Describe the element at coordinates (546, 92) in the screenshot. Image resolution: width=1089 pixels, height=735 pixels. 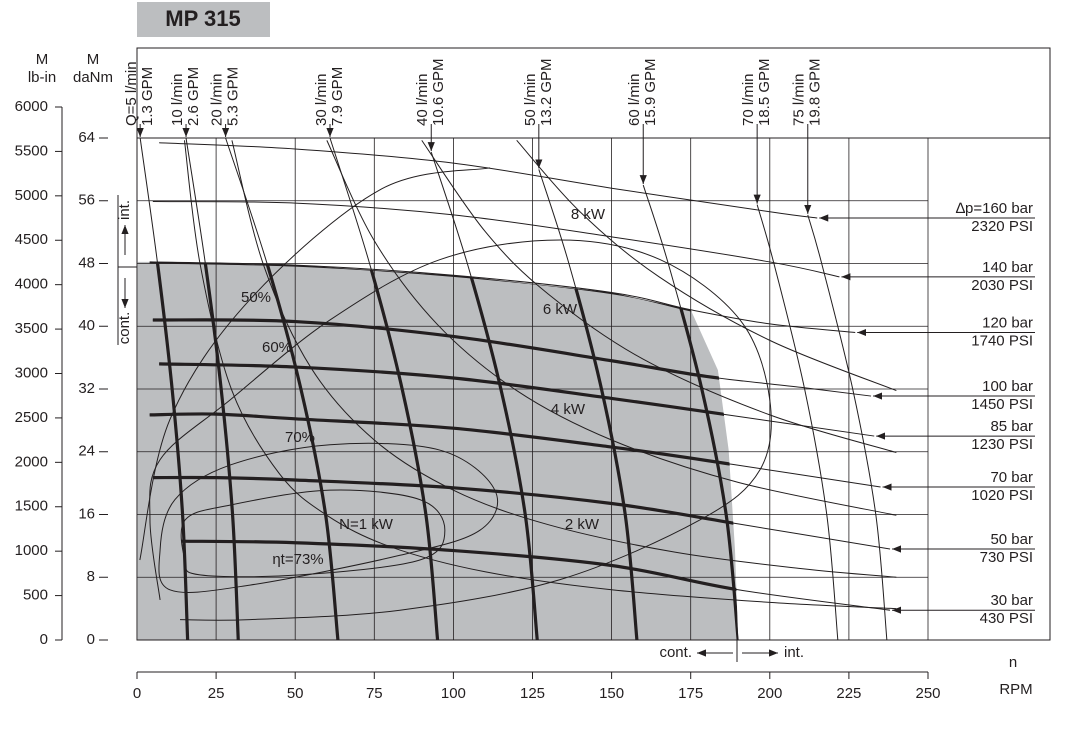
I see `flow-gpm-label: 13.2 GPM` at that location.